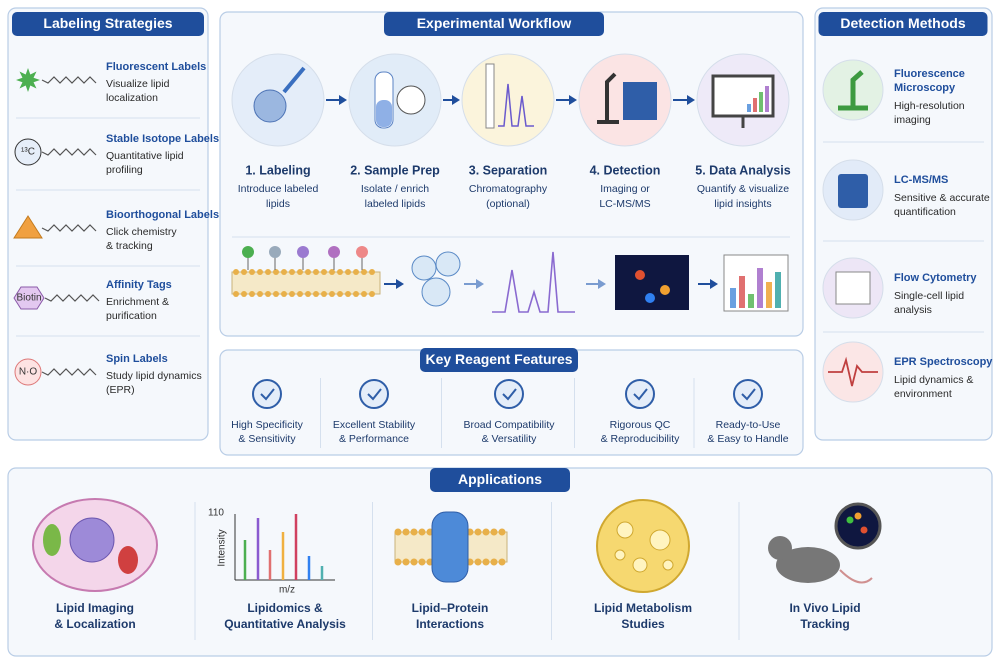  Describe the element at coordinates (72, 298) in the screenshot. I see `lipid-tail` at that location.